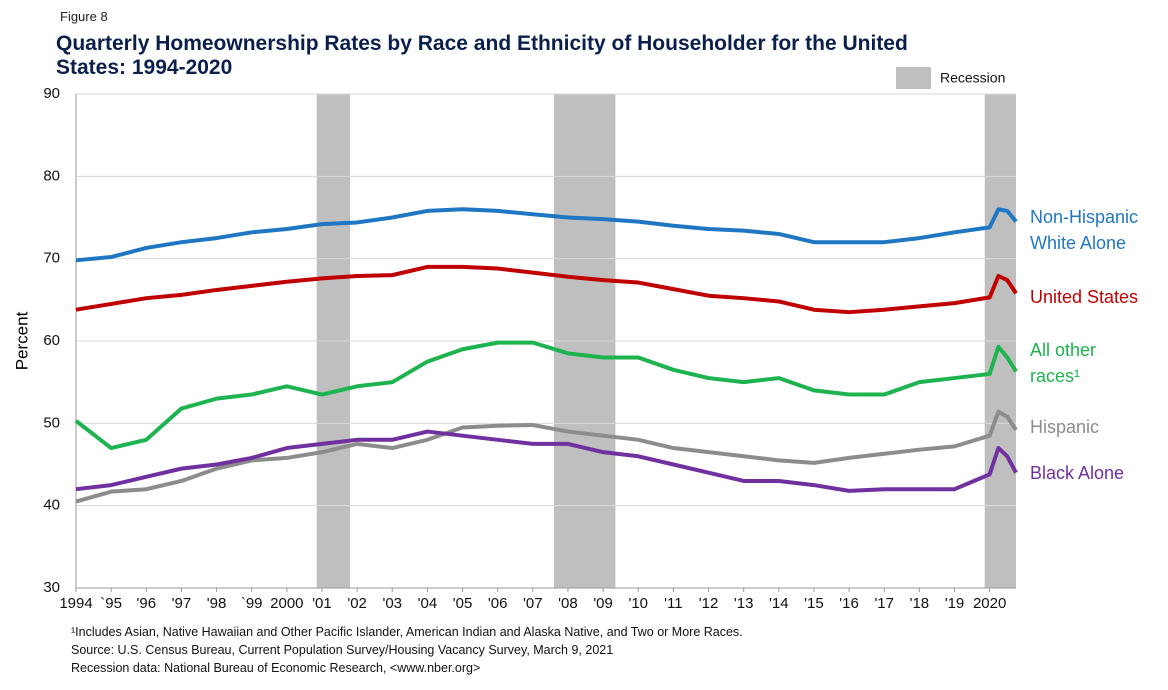 This screenshot has height=690, width=1168. I want to click on series-label: Black Alone, so click(1077, 473).